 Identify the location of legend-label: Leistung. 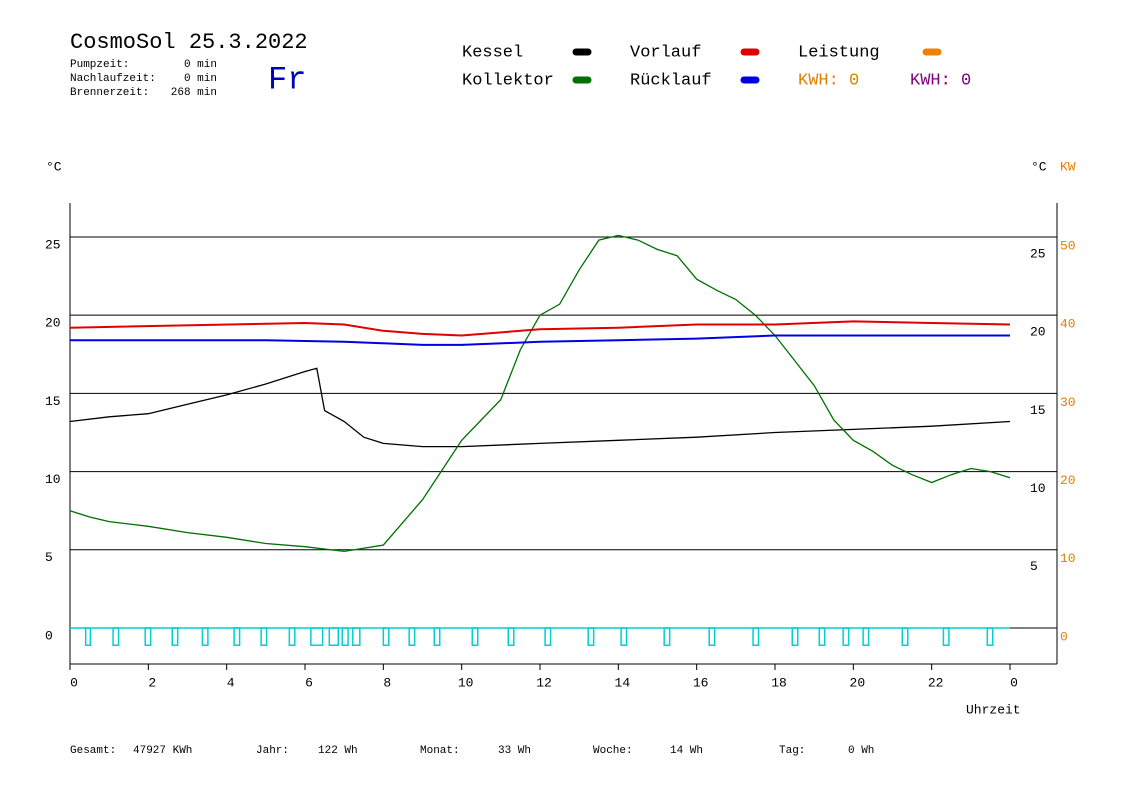
(839, 52).